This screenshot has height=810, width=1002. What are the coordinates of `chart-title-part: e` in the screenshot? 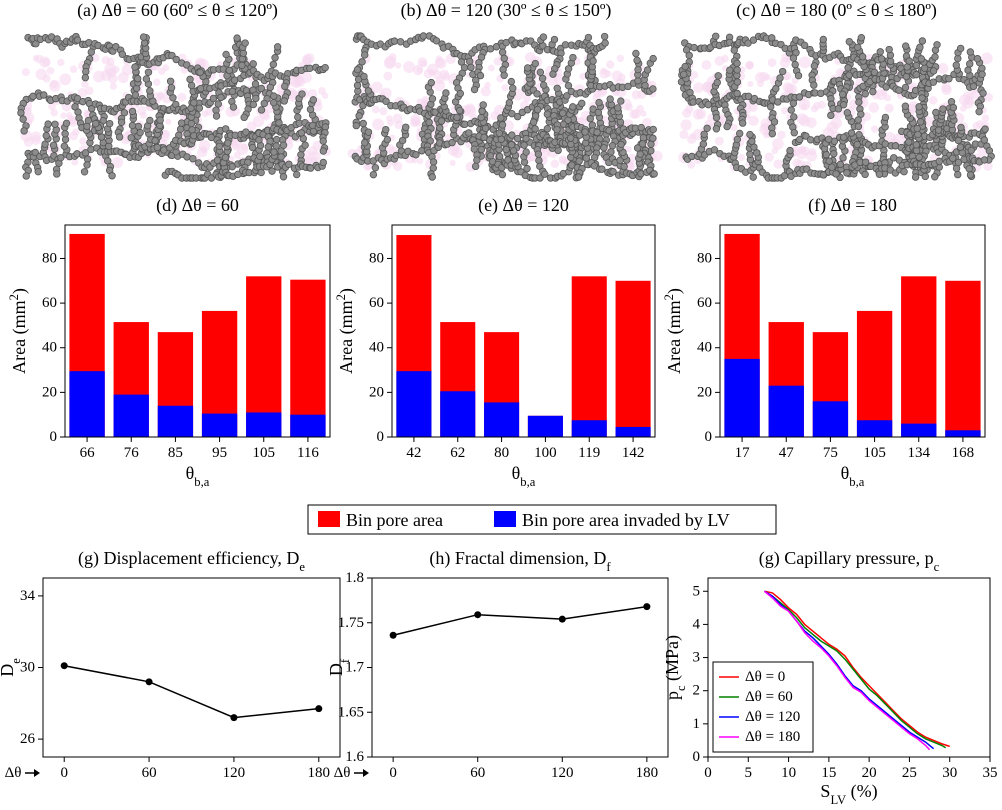 It's located at (302, 567).